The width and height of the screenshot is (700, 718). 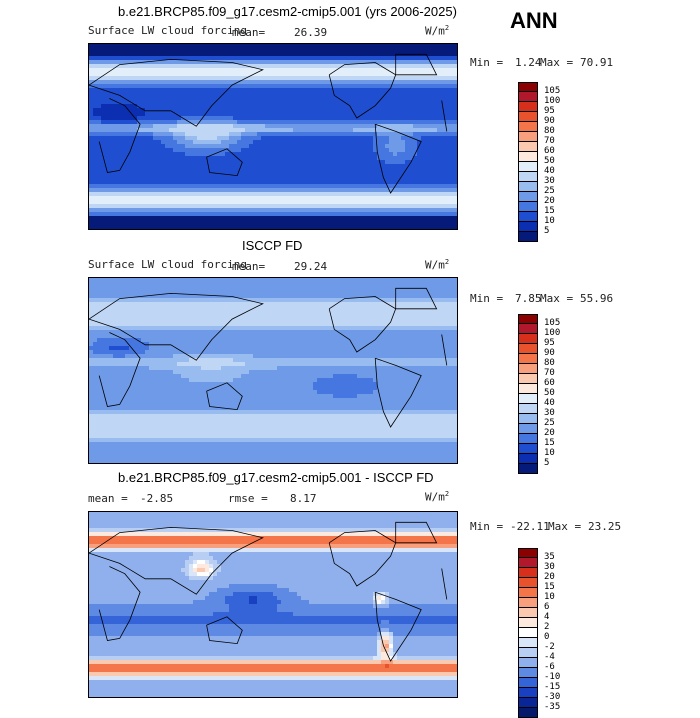 I want to click on panel3-mean-value: -2.85, so click(x=157, y=498).